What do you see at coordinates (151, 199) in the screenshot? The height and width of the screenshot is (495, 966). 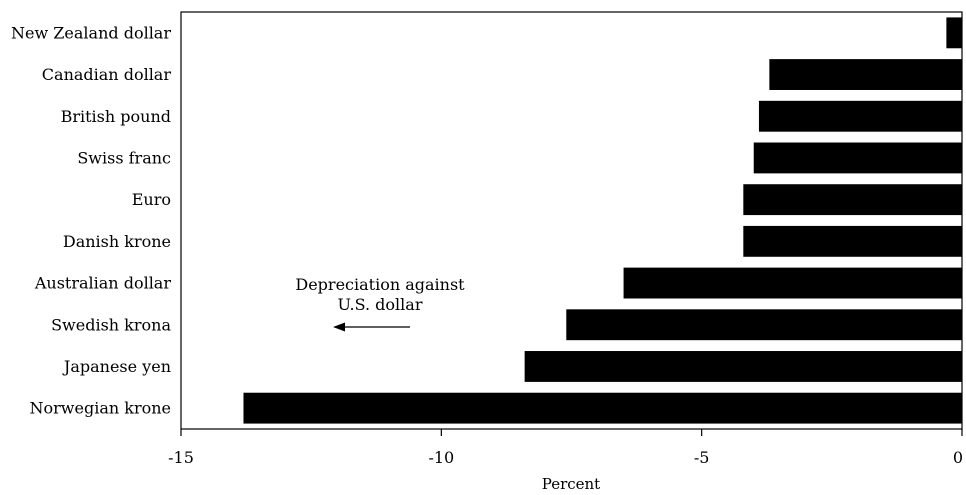 I see `category-label: Euro` at bounding box center [151, 199].